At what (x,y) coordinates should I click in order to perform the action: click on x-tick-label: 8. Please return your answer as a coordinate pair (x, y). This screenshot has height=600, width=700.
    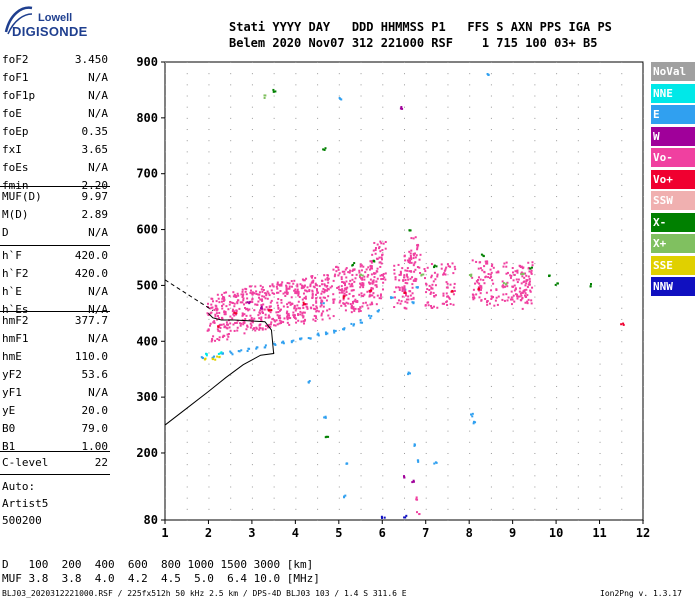
    Looking at the image, I should click on (469, 533).